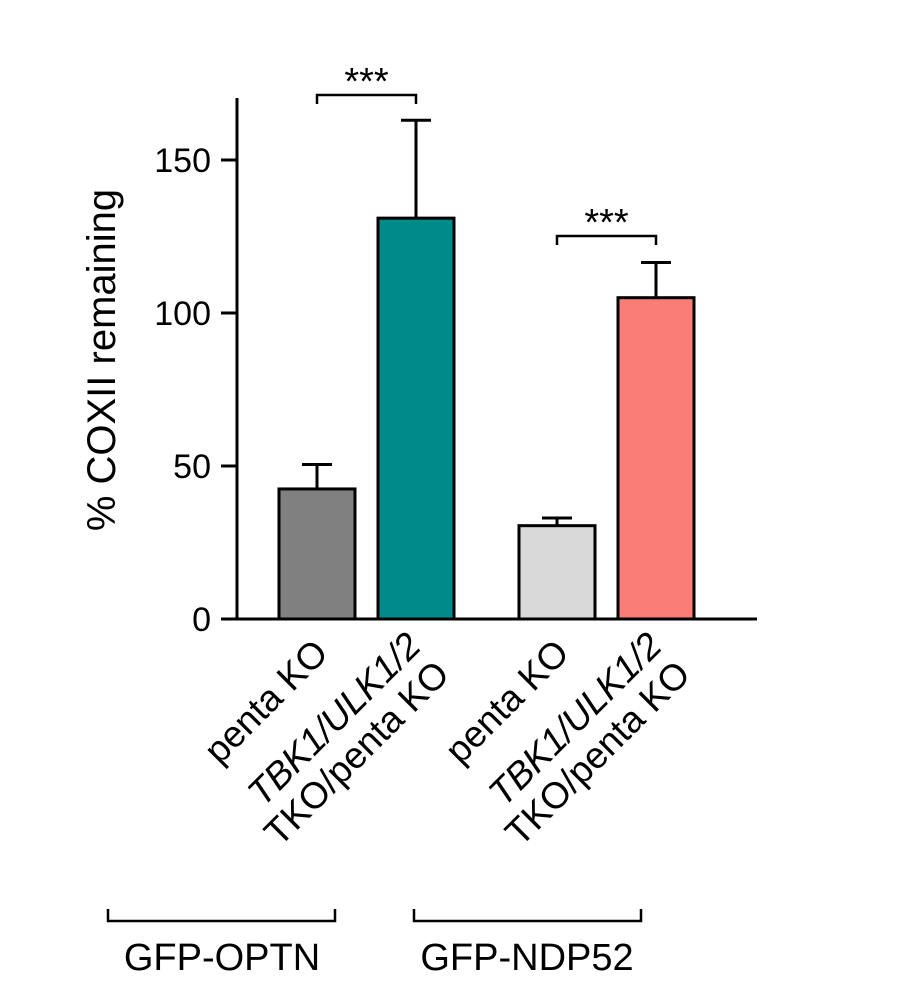 Image resolution: width=923 pixels, height=990 pixels. I want to click on group-label-1: GFP-OPTN, so click(222, 958).